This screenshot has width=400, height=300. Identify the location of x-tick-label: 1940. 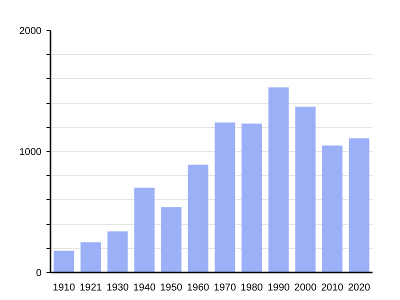
(144, 288).